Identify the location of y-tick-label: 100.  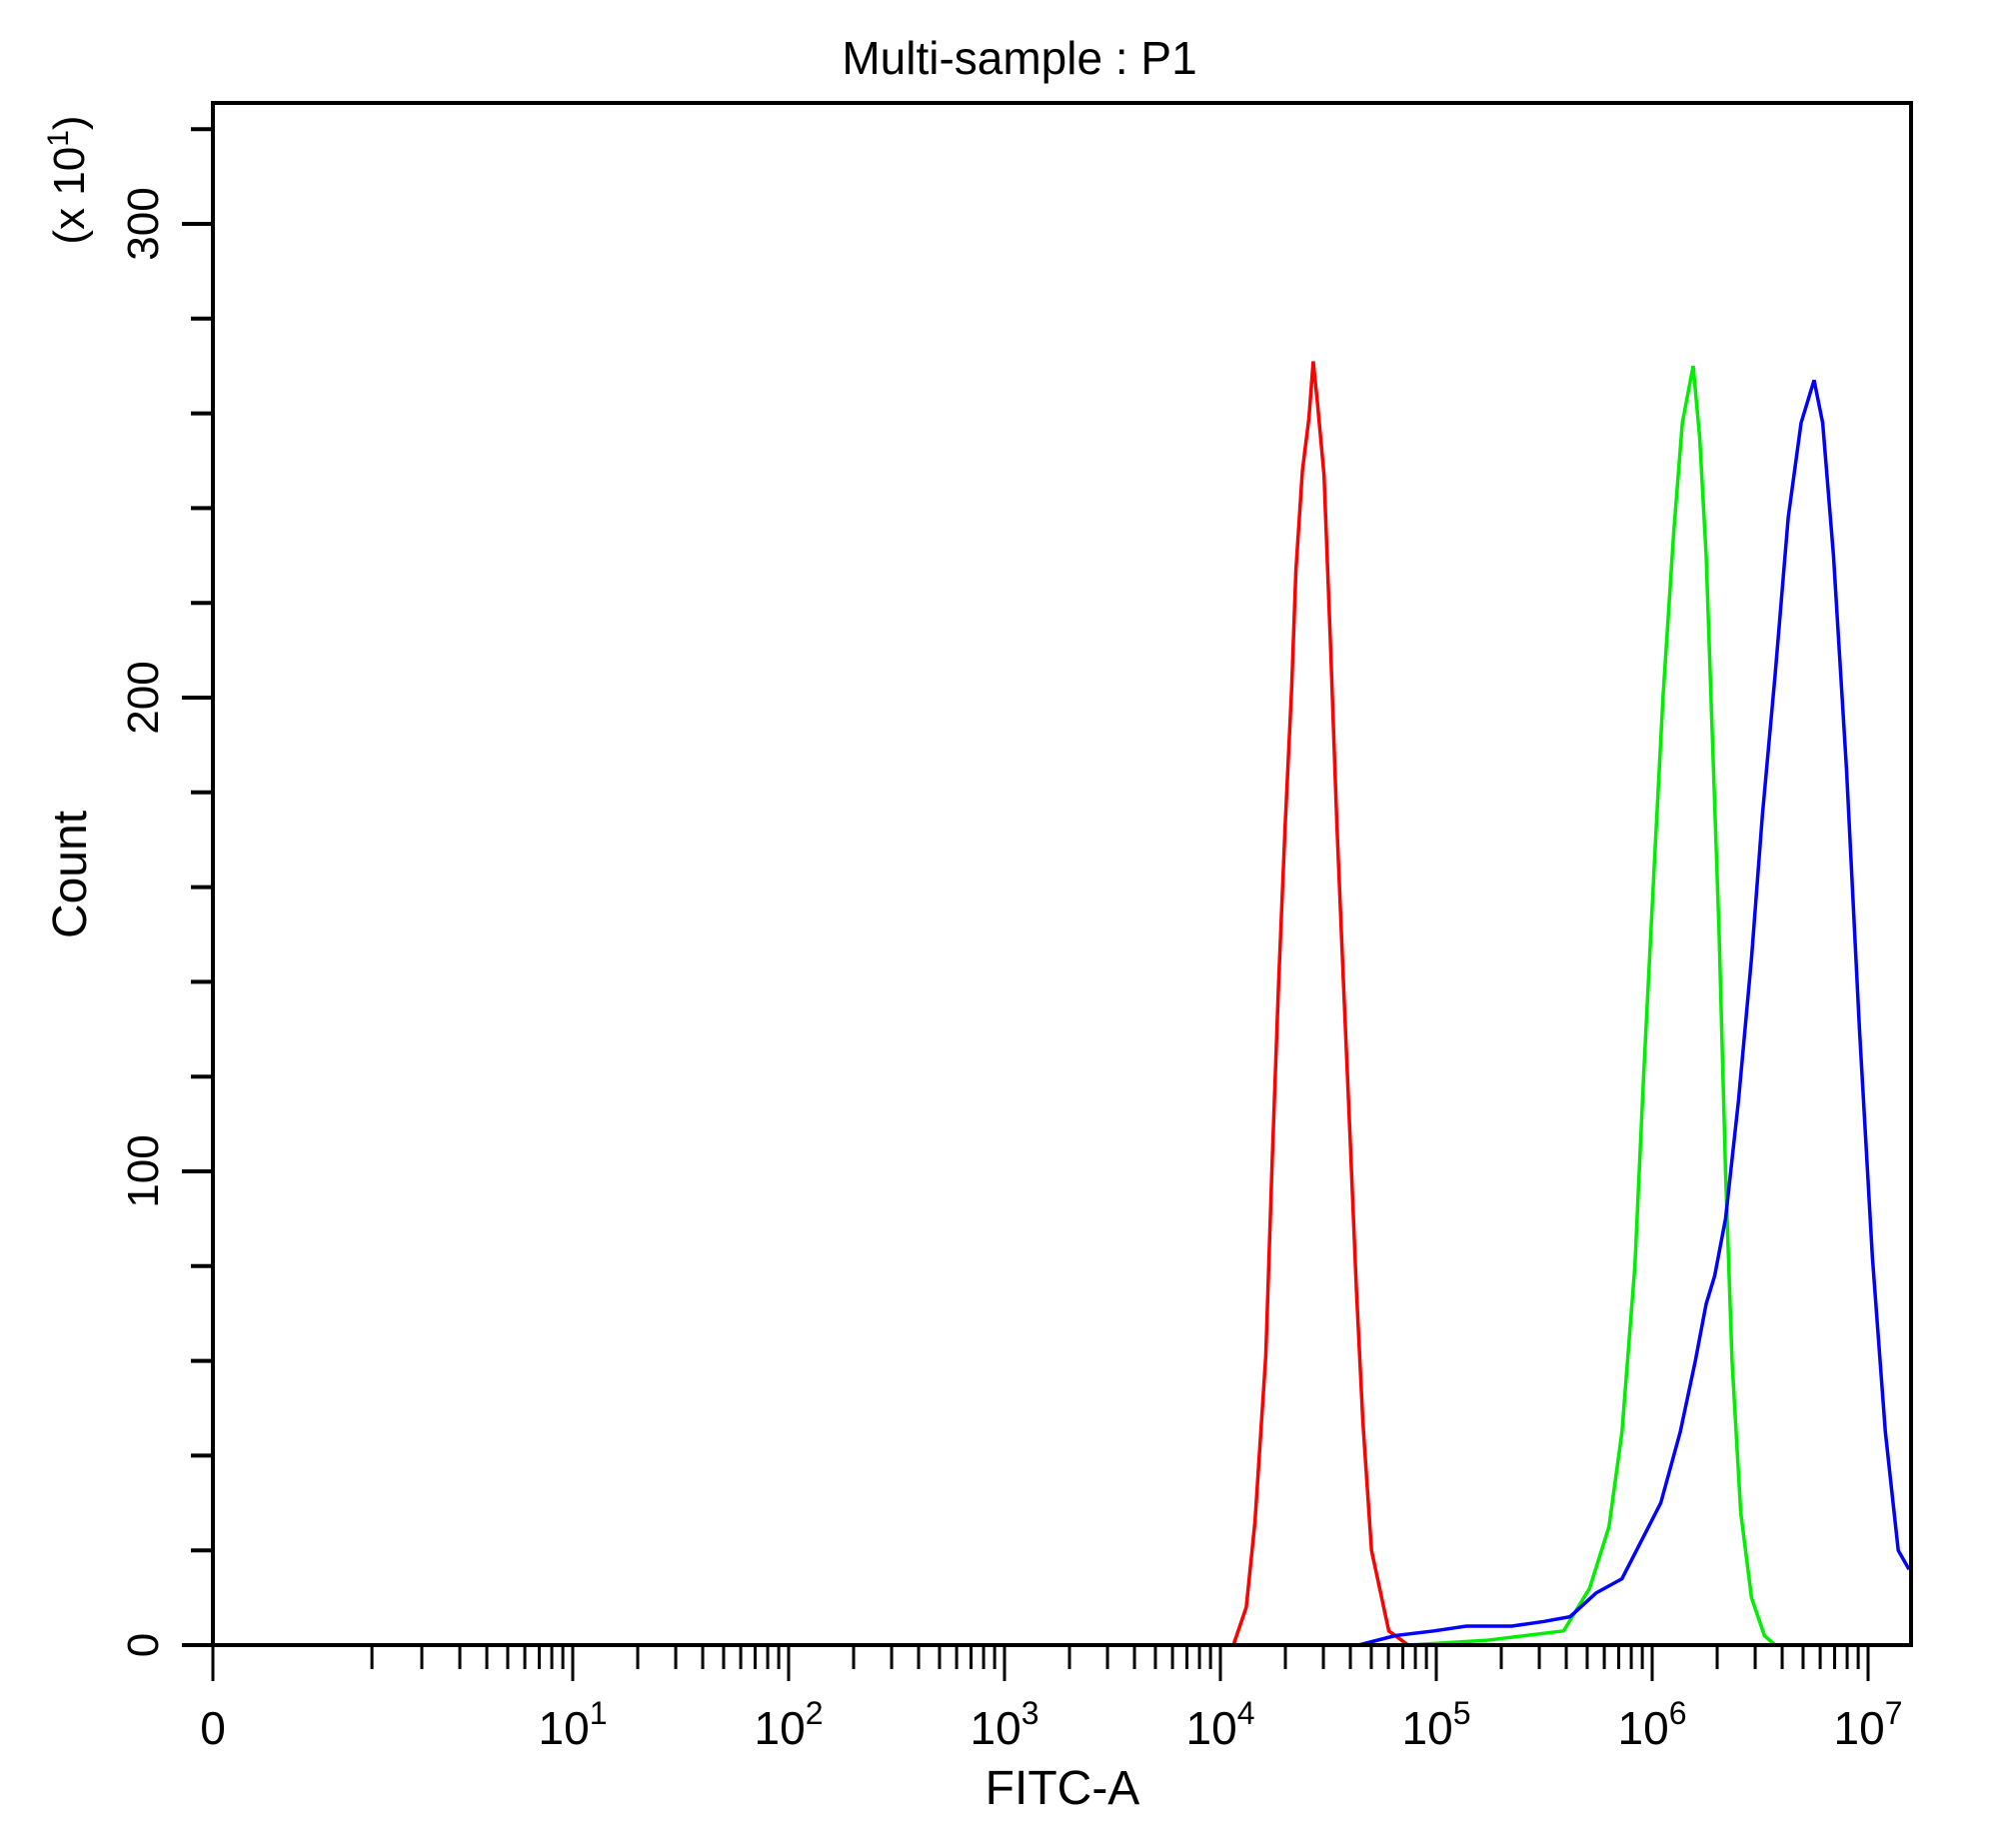
(143, 1171).